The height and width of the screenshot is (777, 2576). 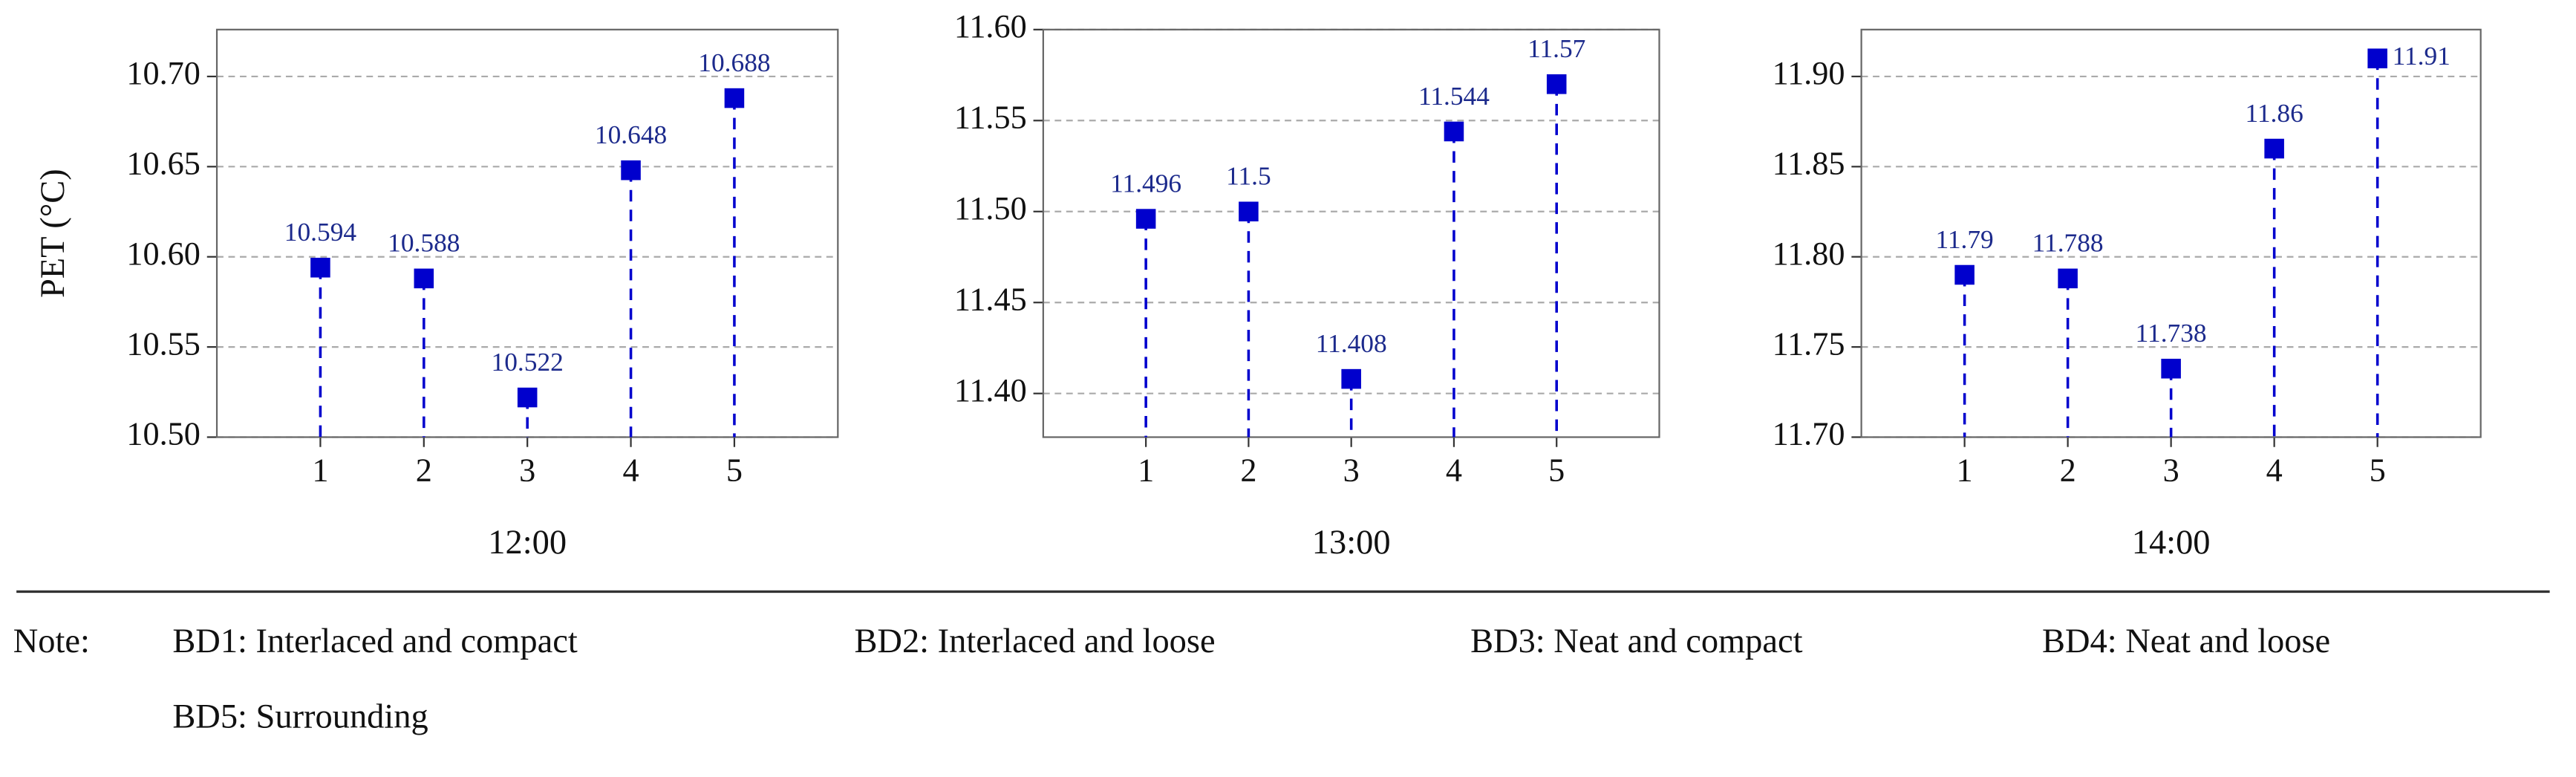 What do you see at coordinates (990, 117) in the screenshot?
I see `y-tick-label: 11.55` at bounding box center [990, 117].